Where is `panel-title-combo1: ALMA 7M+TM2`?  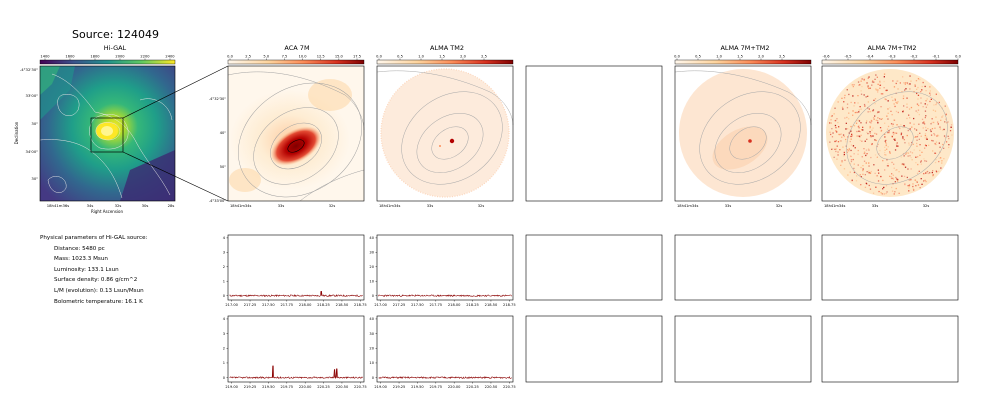 panel-title-combo1: ALMA 7M+TM2 is located at coordinates (745, 48).